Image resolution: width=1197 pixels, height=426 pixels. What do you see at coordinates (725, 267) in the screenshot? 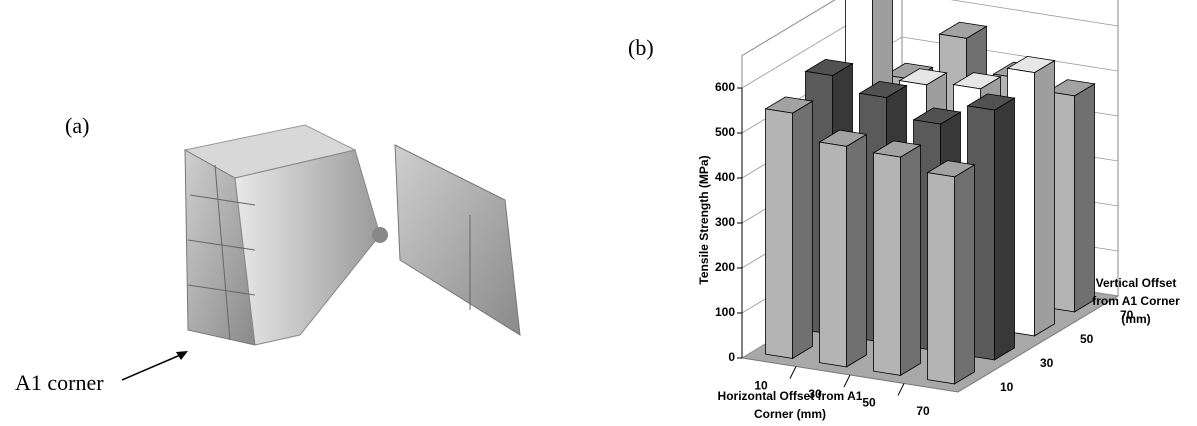
I see `y-tick-label: 200` at bounding box center [725, 267].